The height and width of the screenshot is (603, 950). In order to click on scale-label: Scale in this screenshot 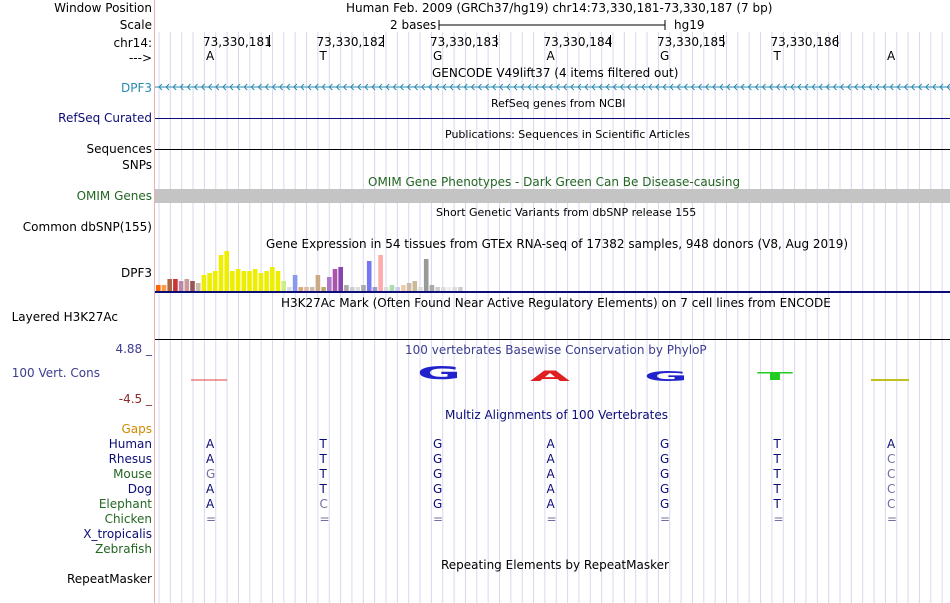, I will do `click(135, 25)`.